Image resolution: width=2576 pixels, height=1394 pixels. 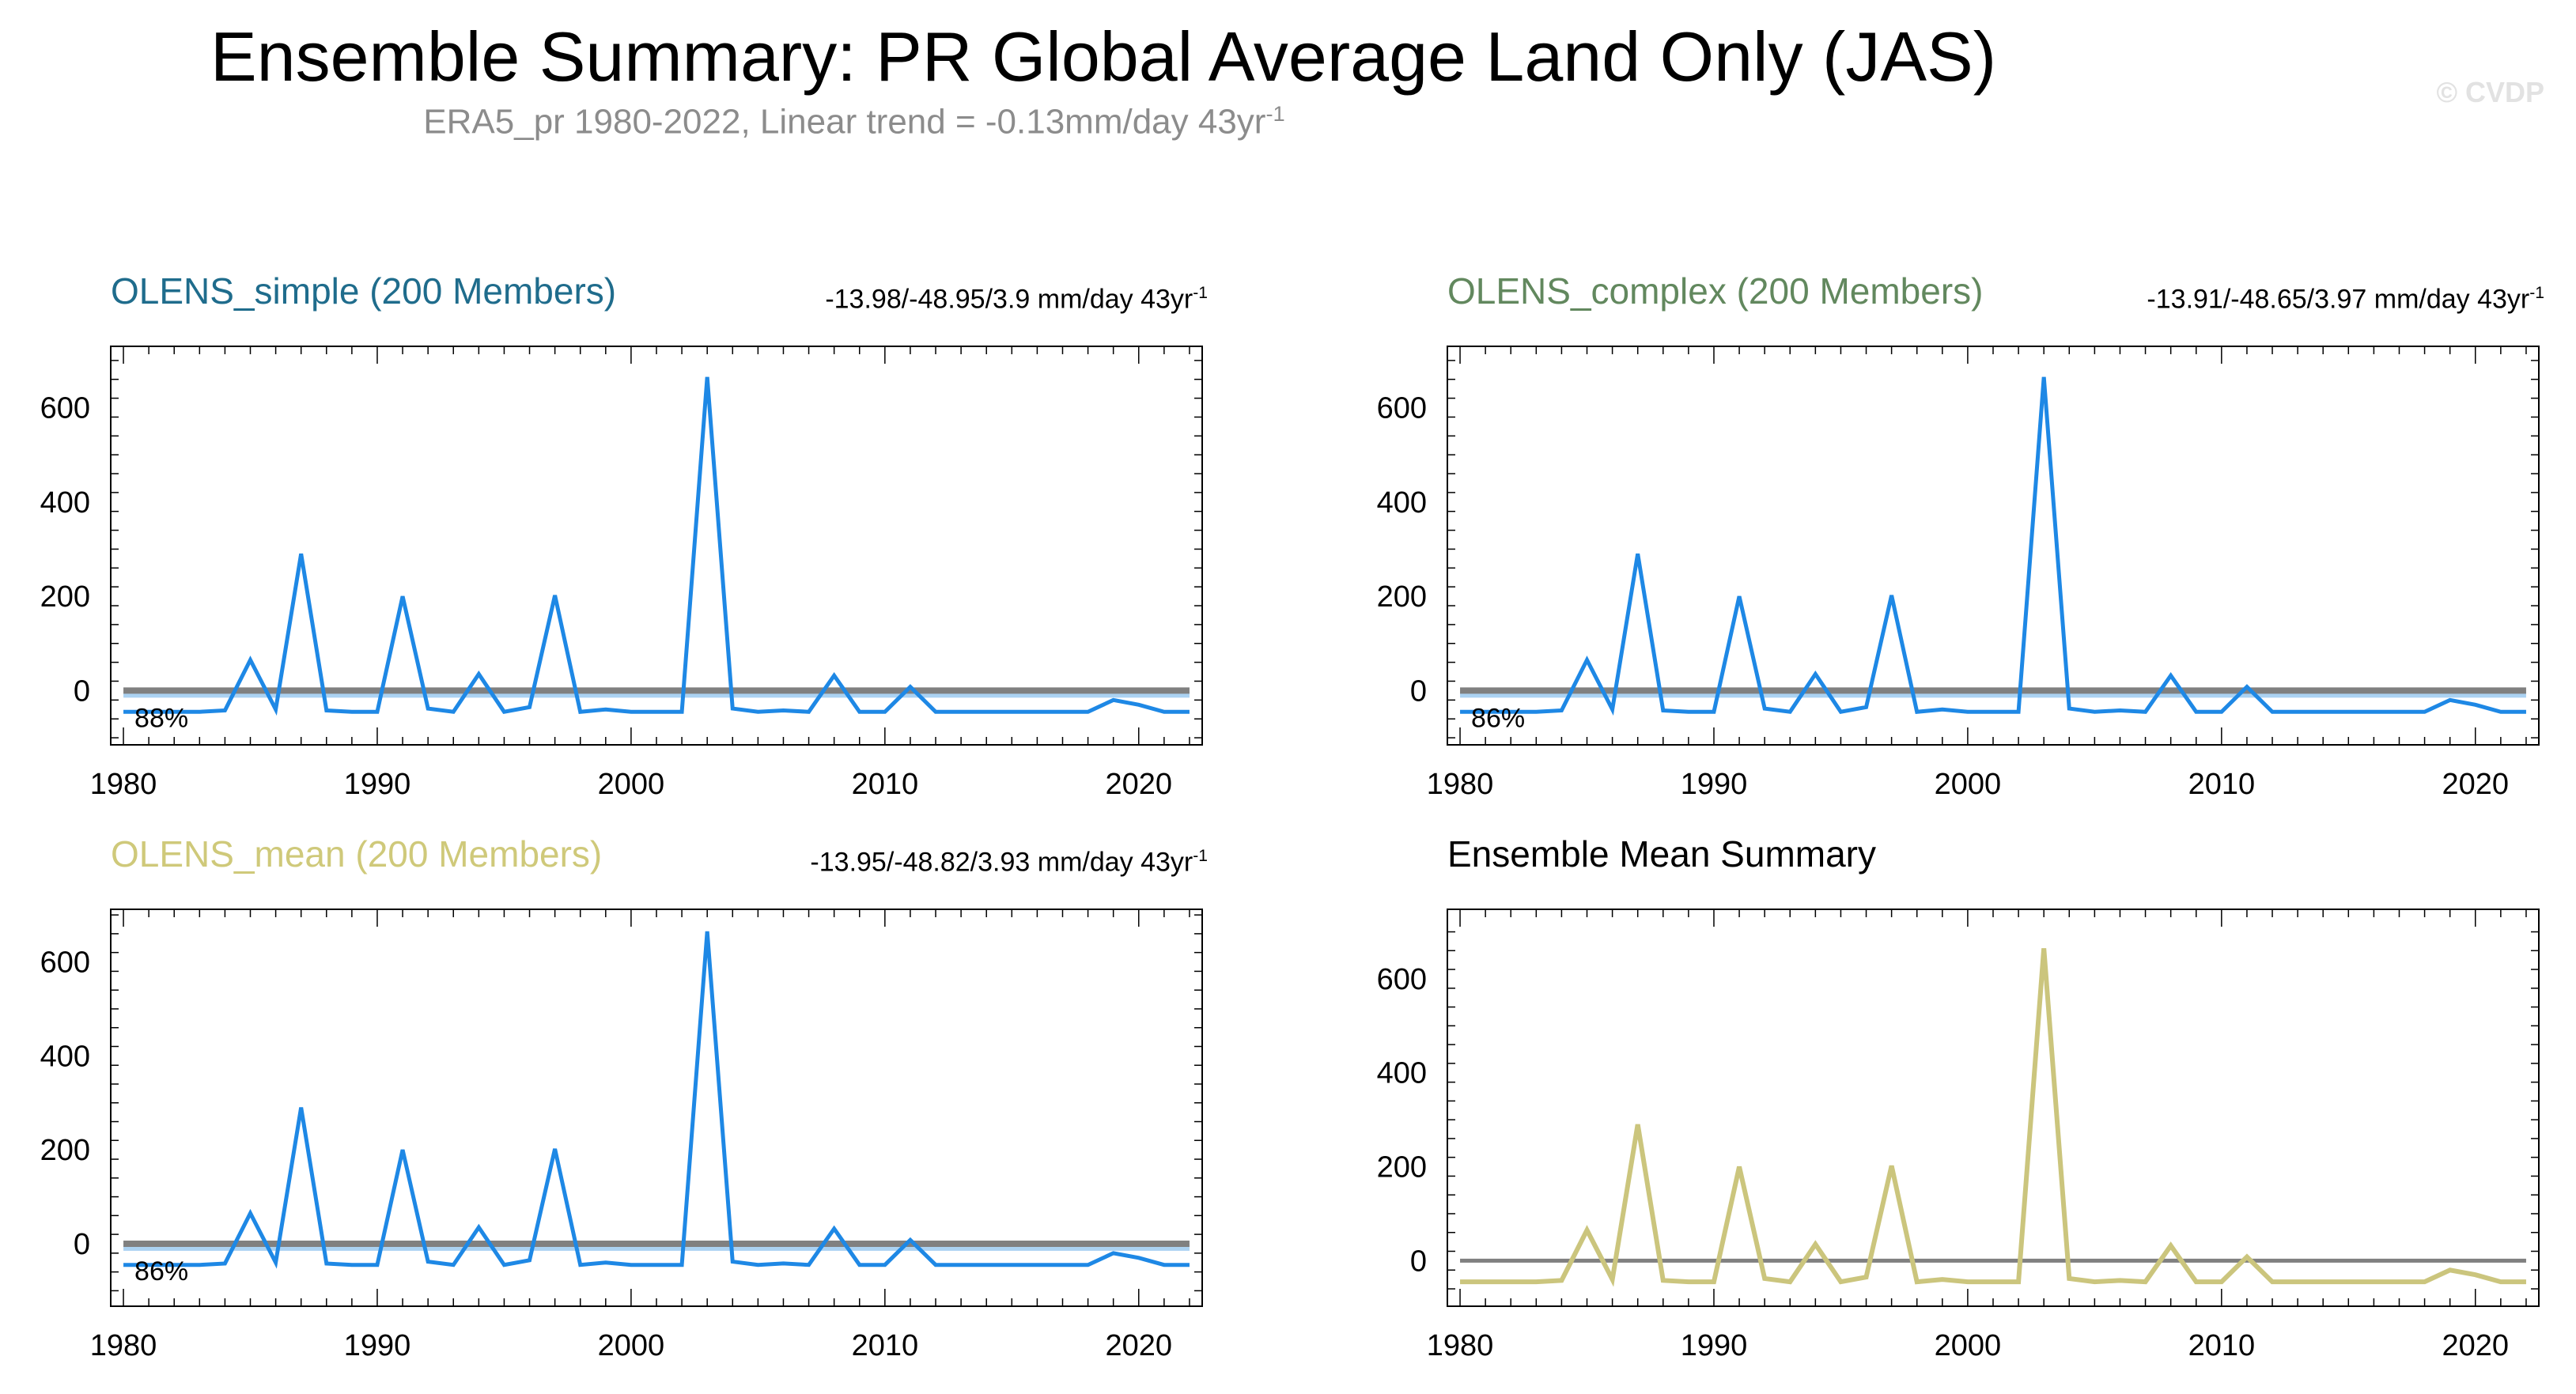 I want to click on plot-panel-4: 1980 1990 2000 2010 2020 0 200 400 600, so click(x=1959, y=1135).